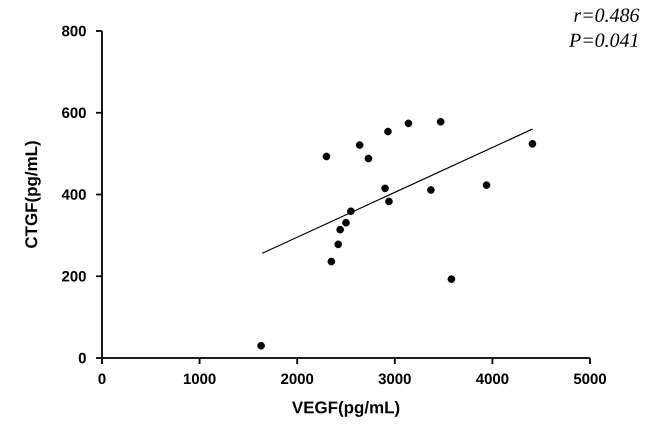  I want to click on x-axis-title: VEGF(pg/mL), so click(346, 408).